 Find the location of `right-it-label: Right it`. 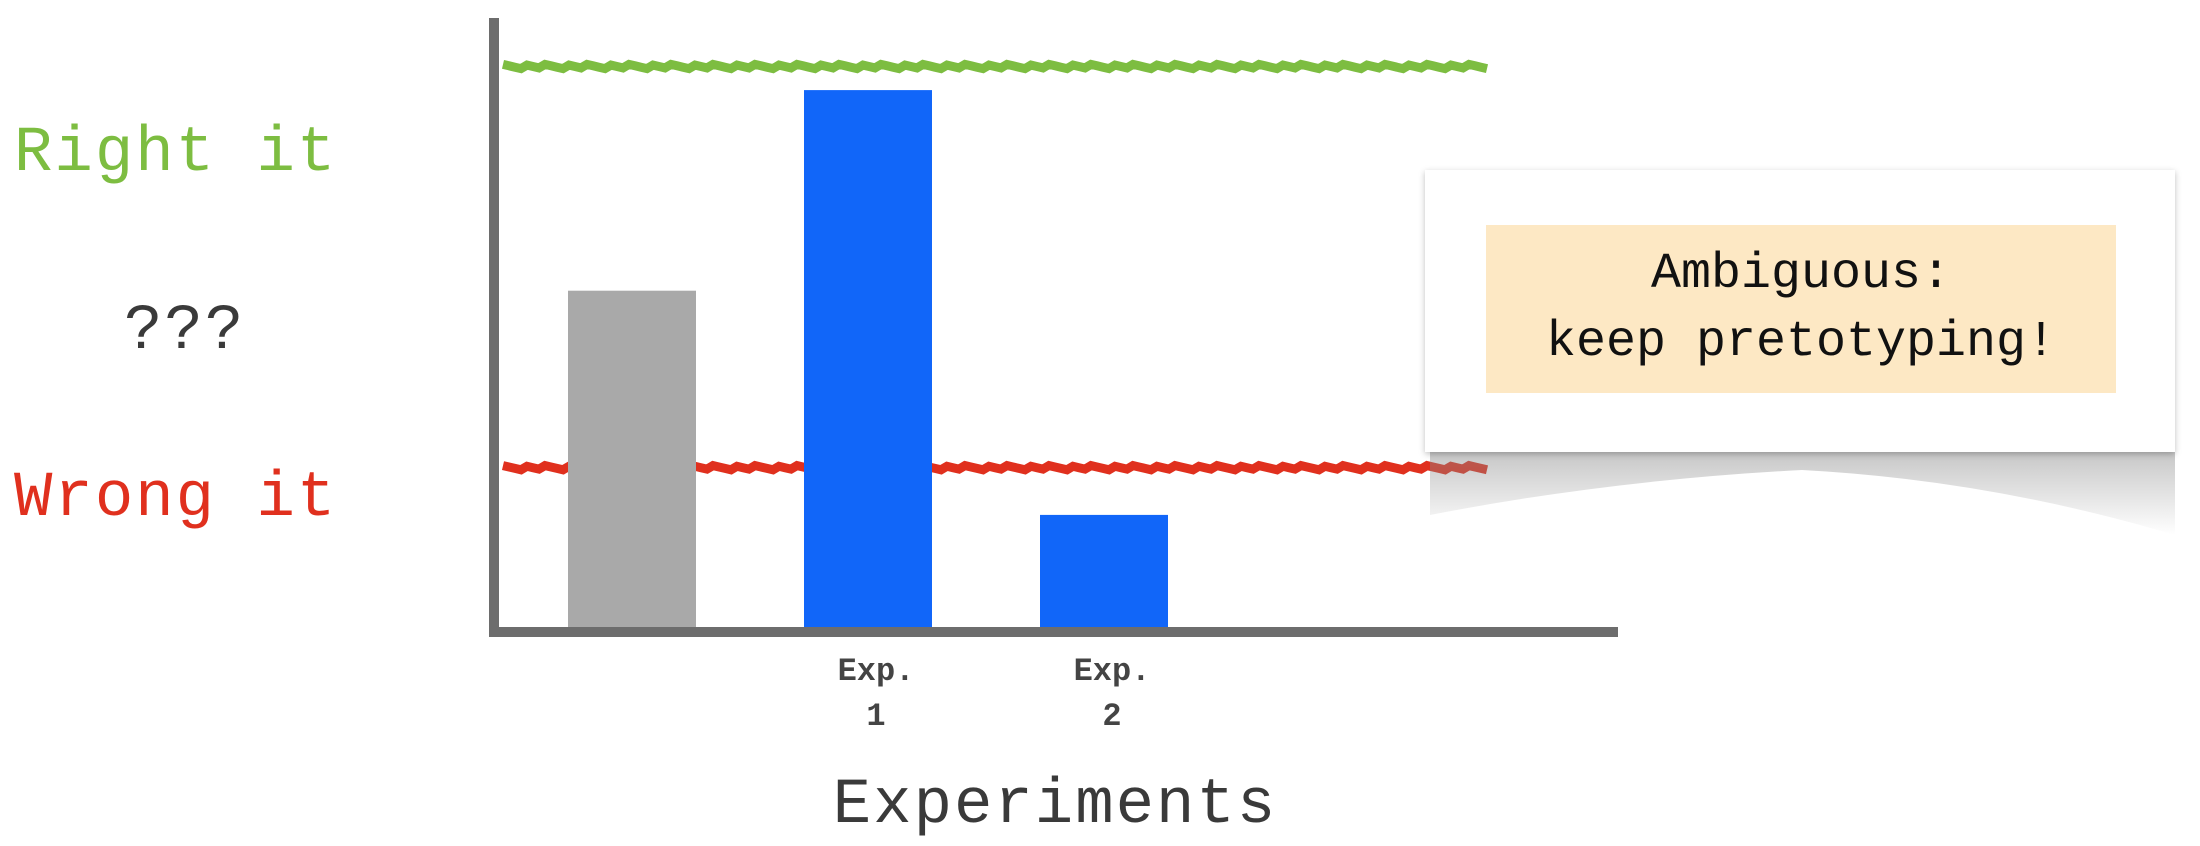

right-it-label: Right it is located at coordinates (176, 154).